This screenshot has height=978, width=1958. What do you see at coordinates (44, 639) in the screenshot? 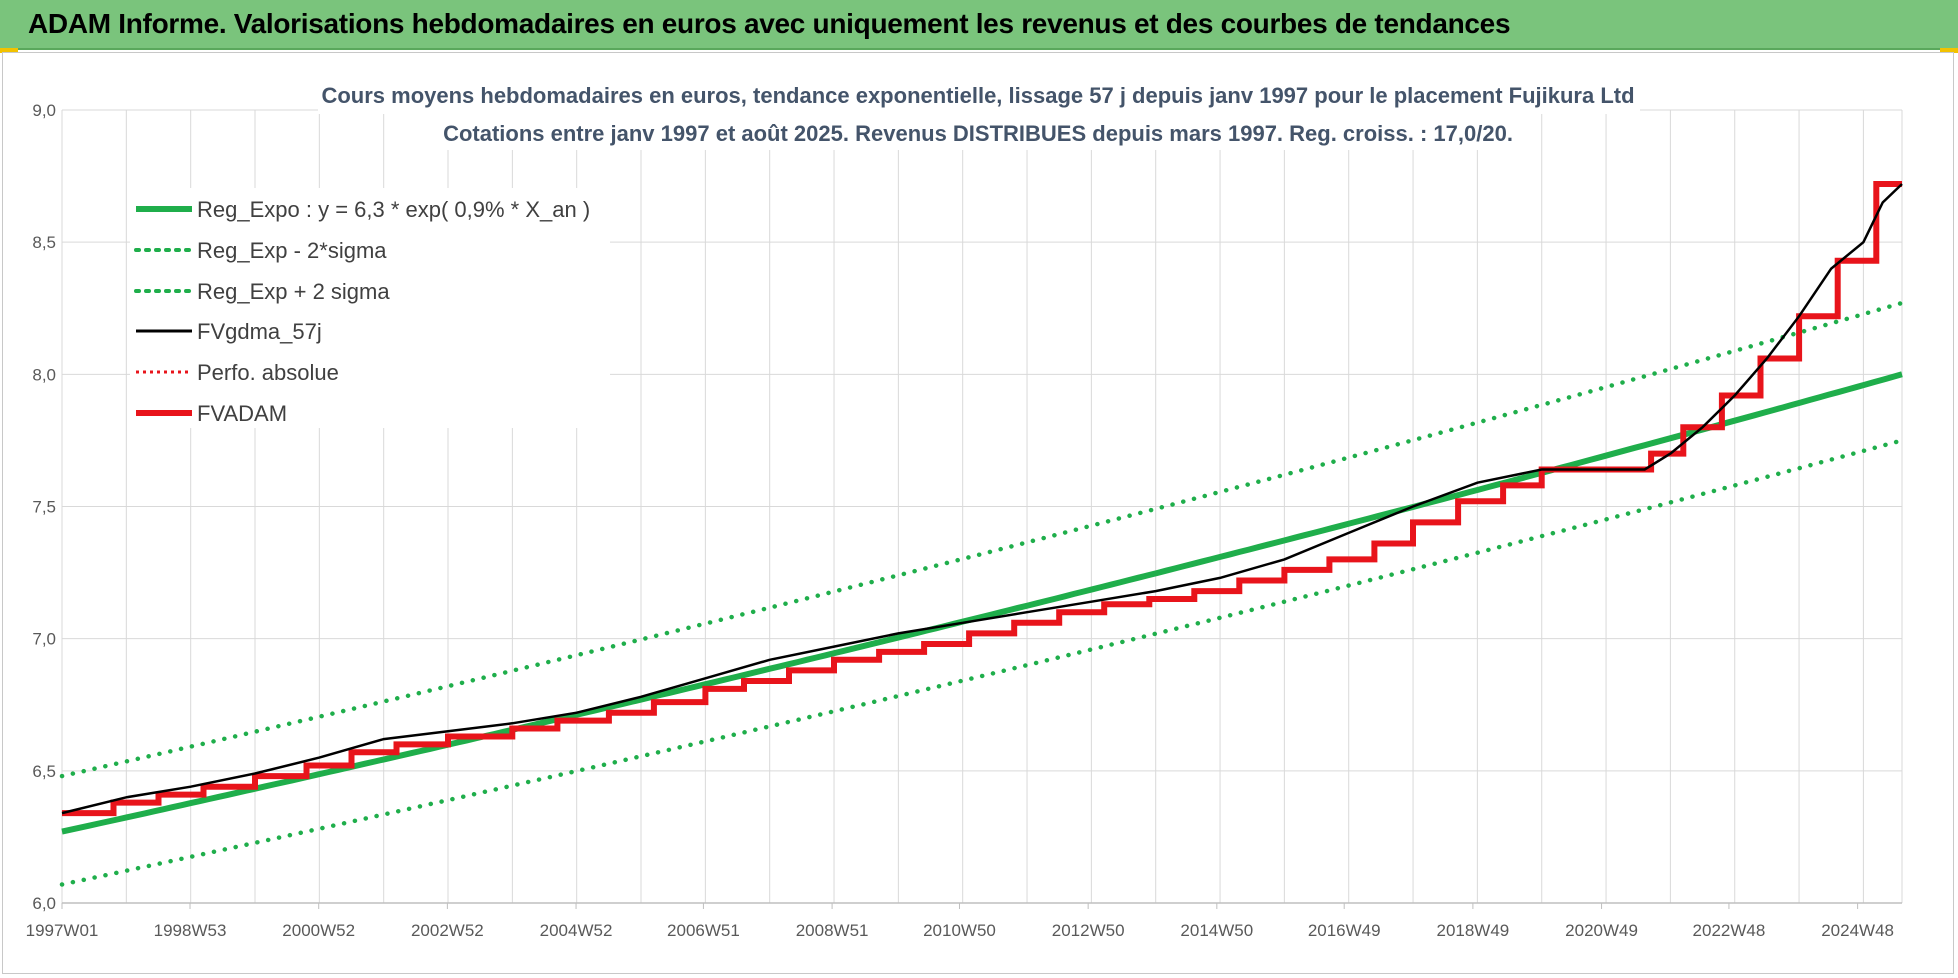
I see `y-tick-label: 7,0` at bounding box center [44, 639].